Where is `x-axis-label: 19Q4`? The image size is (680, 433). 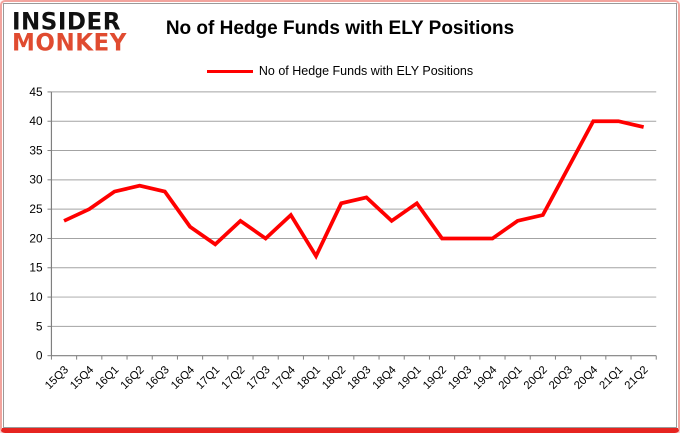
x-axis-label: 19Q4 is located at coordinates (485, 378).